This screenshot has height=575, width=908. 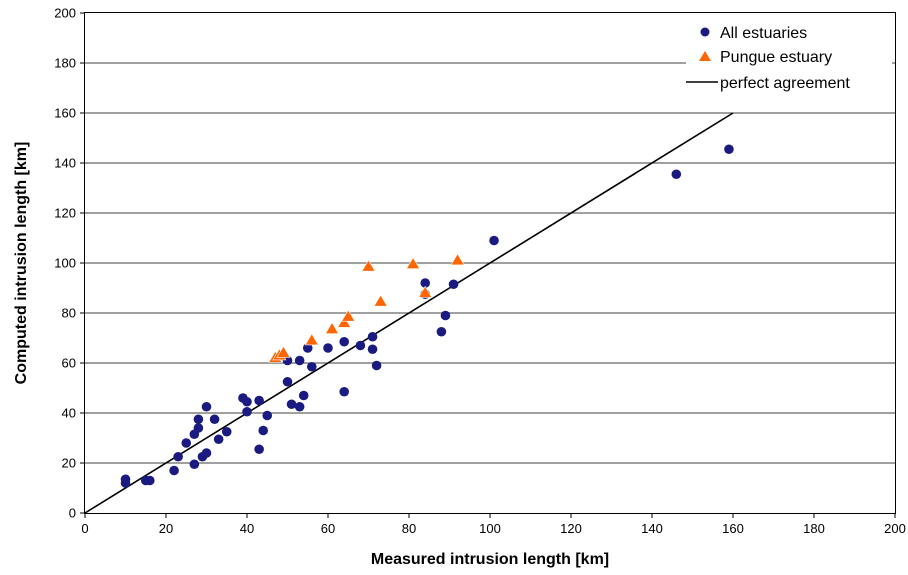 I want to click on legend-marker-all-estuaries, so click(x=705, y=32).